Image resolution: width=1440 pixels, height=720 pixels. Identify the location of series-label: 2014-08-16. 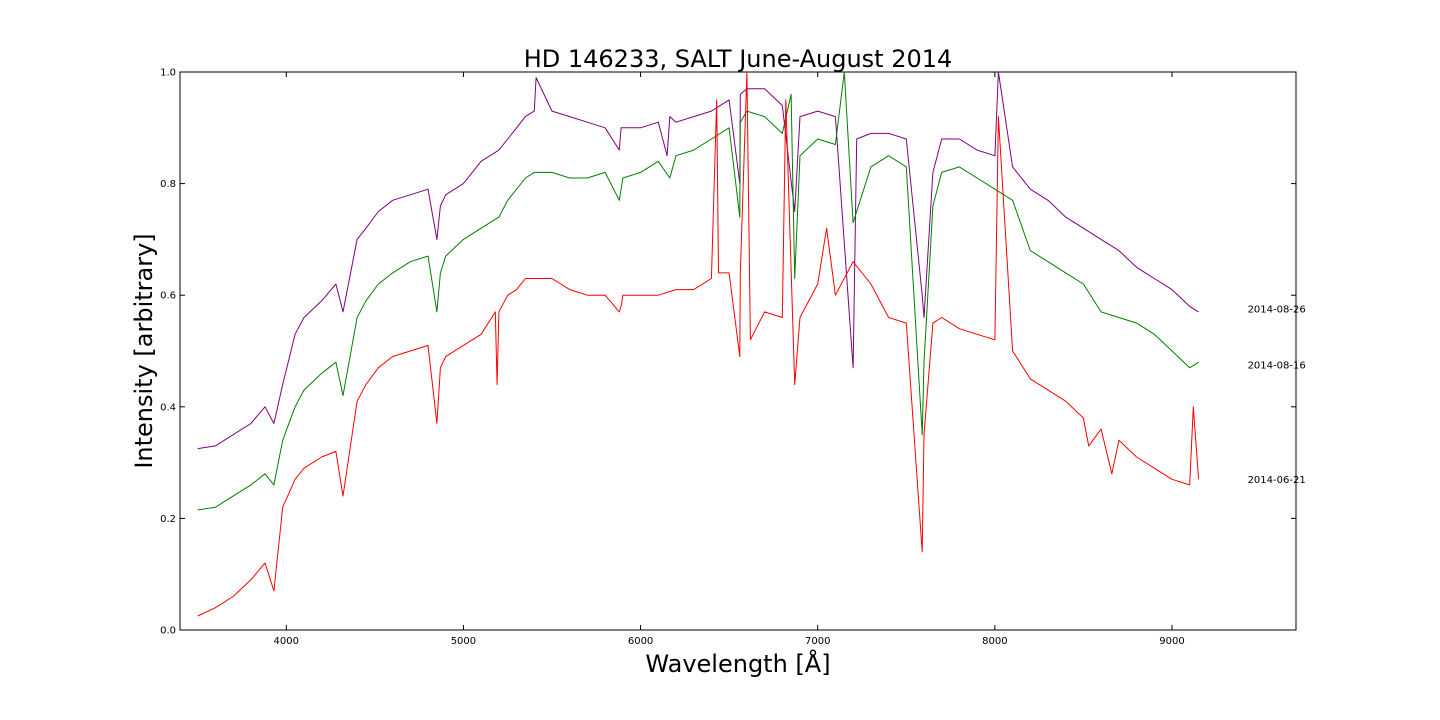
(1277, 365).